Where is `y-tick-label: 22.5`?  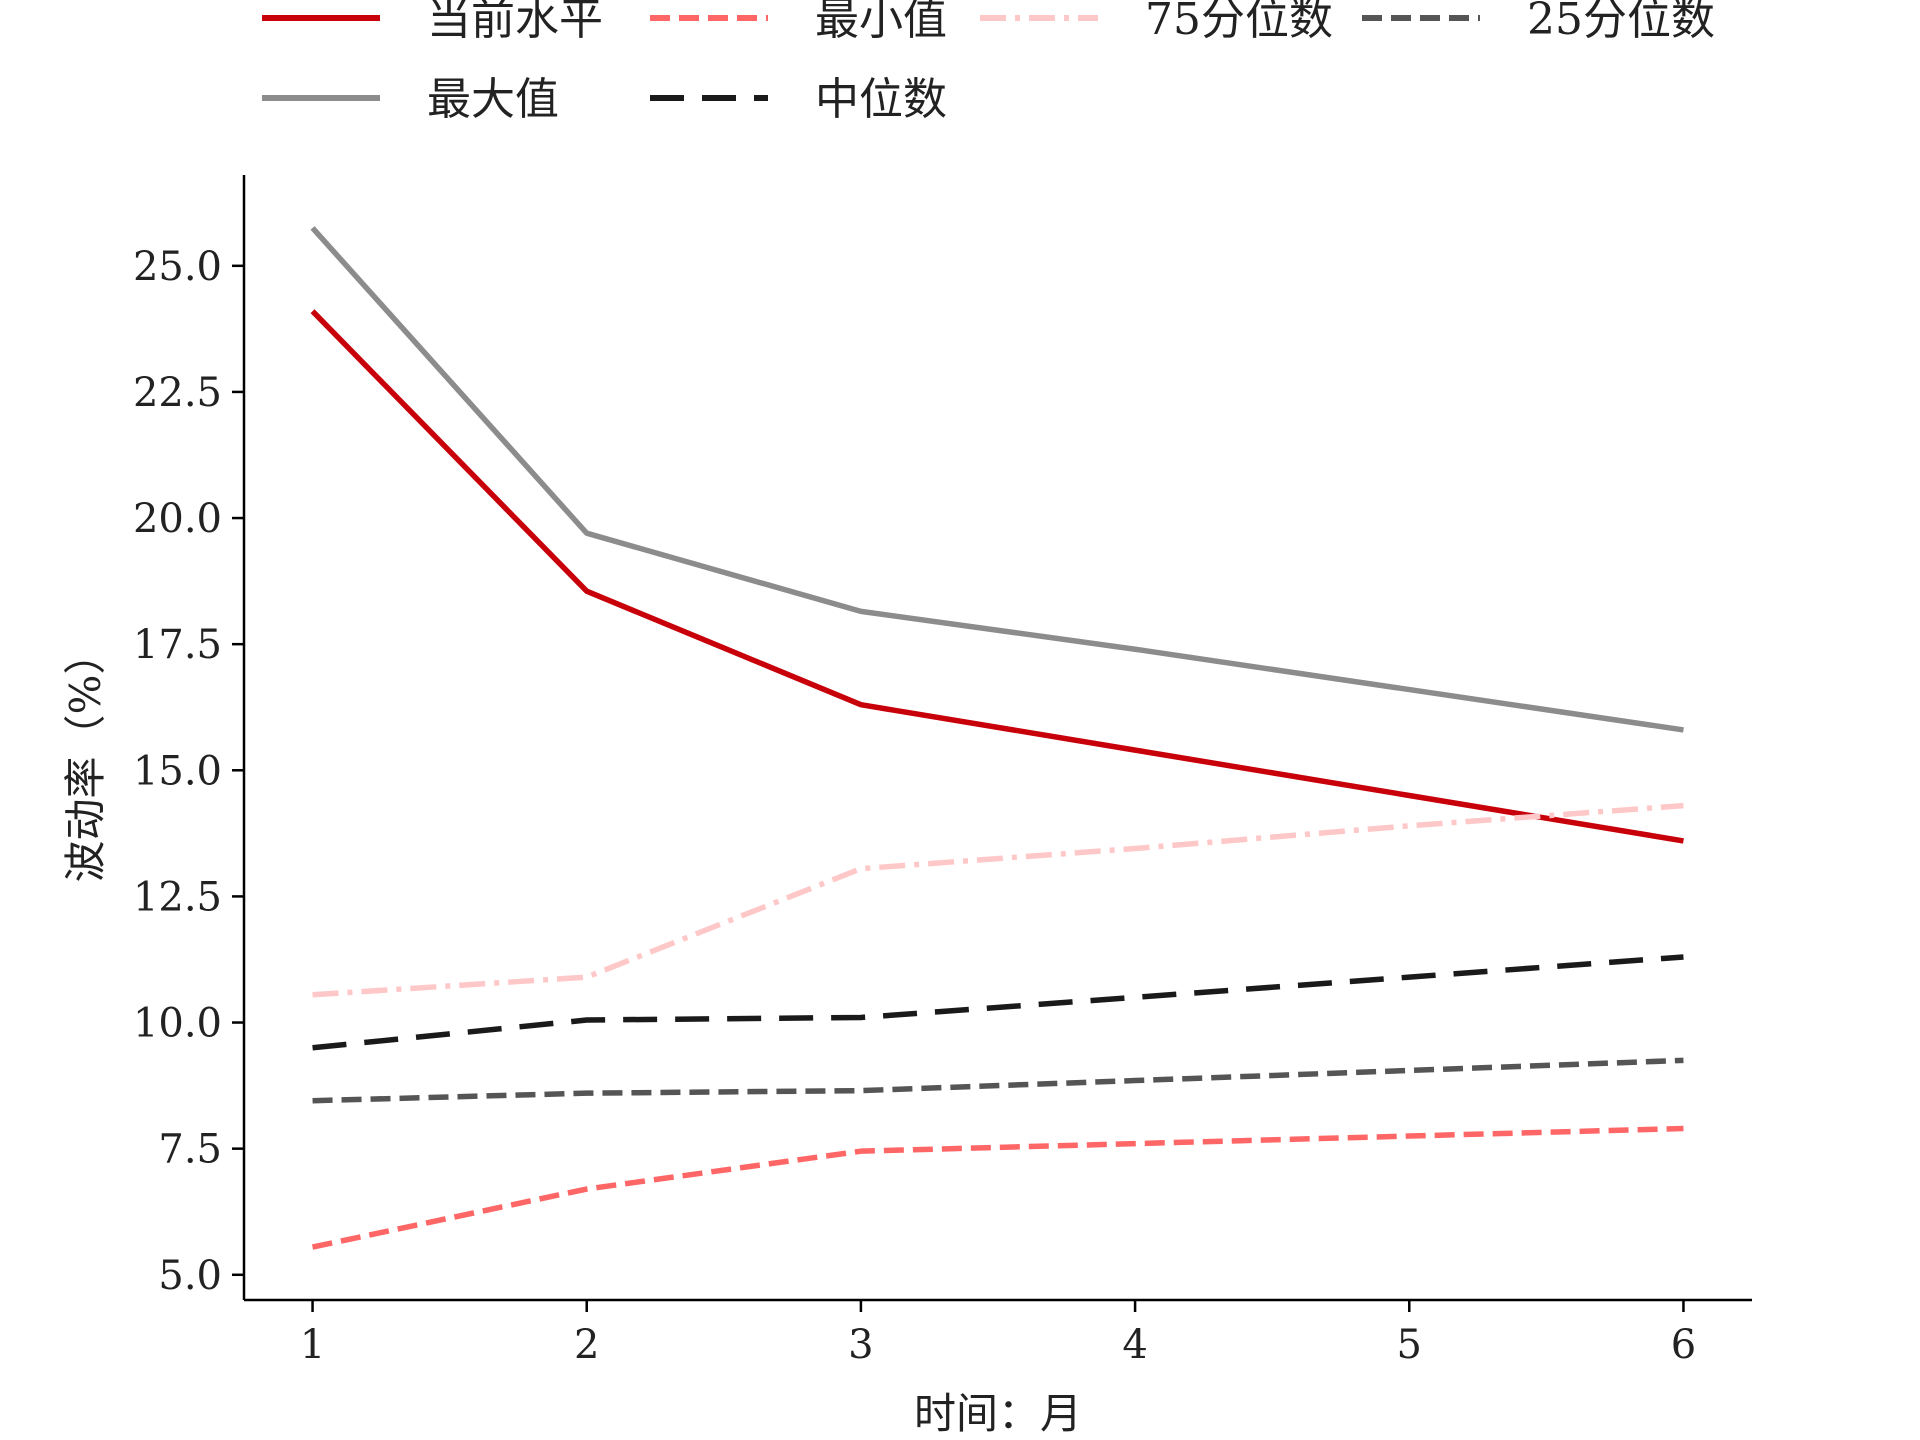 y-tick-label: 22.5 is located at coordinates (177, 393).